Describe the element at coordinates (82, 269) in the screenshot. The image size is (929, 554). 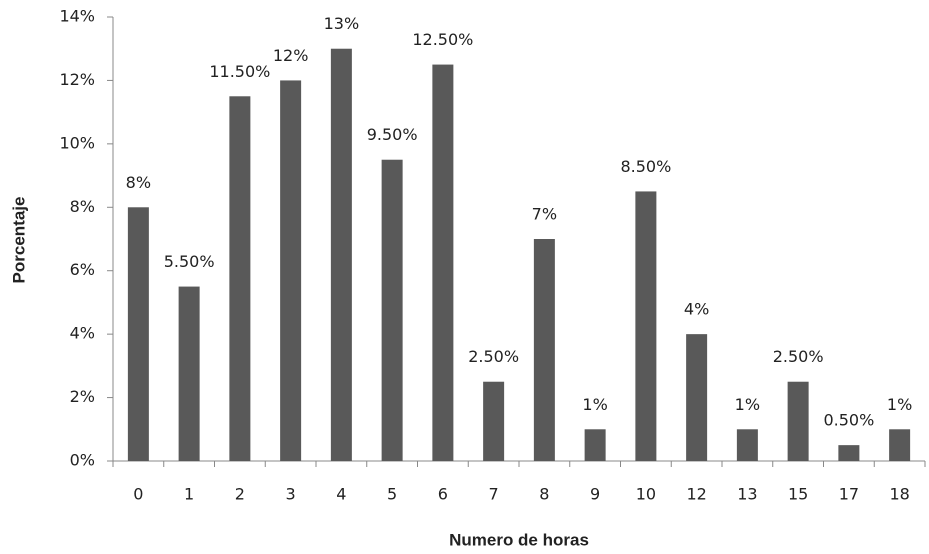
I see `y-tick-label: 6%` at that location.